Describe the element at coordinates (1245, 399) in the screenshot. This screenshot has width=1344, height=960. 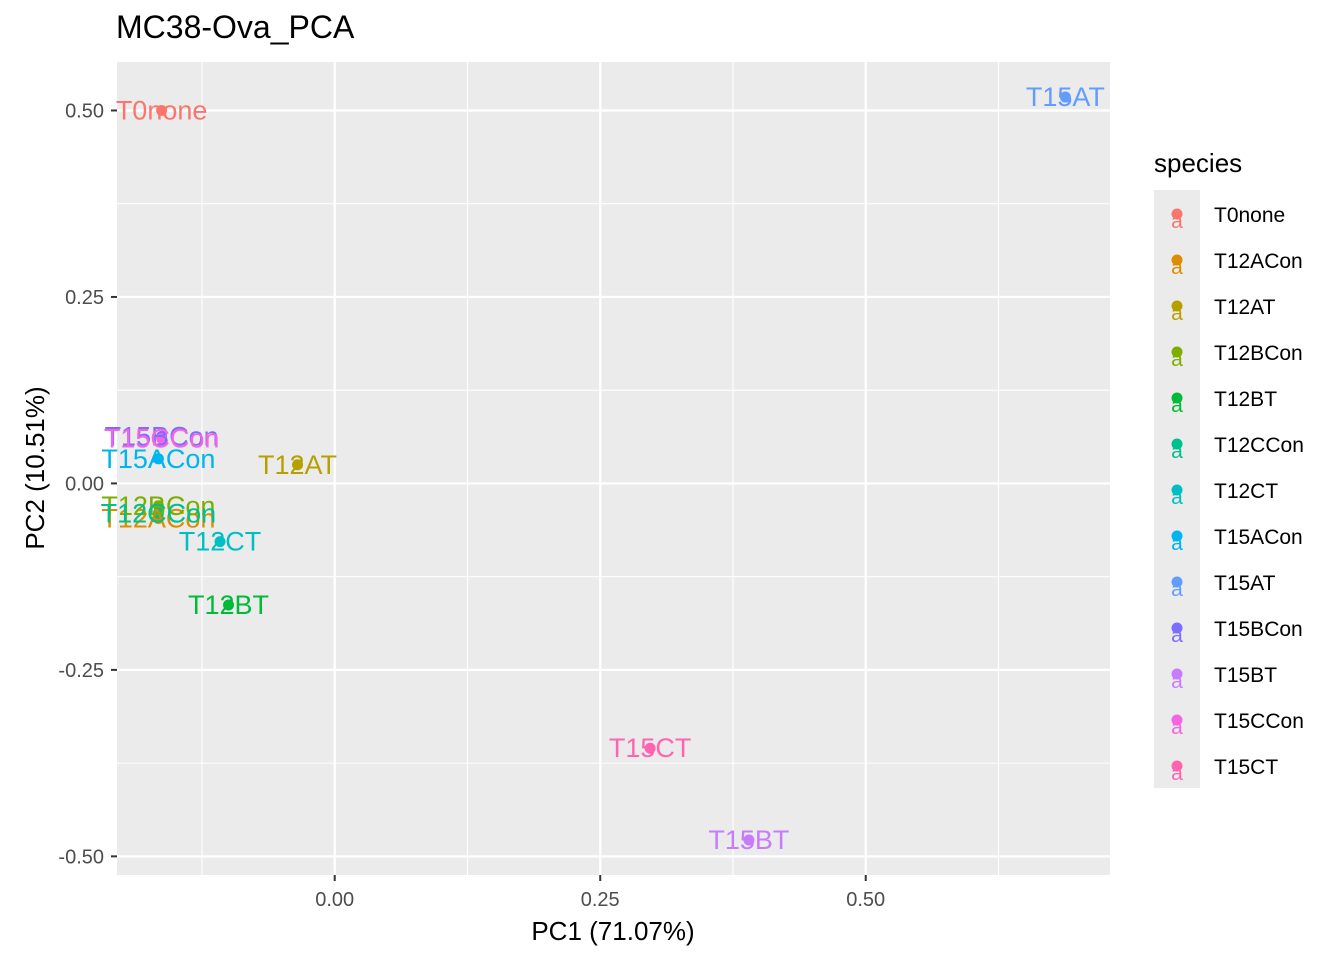
I see `legend-label-t12bt: T12BT` at that location.